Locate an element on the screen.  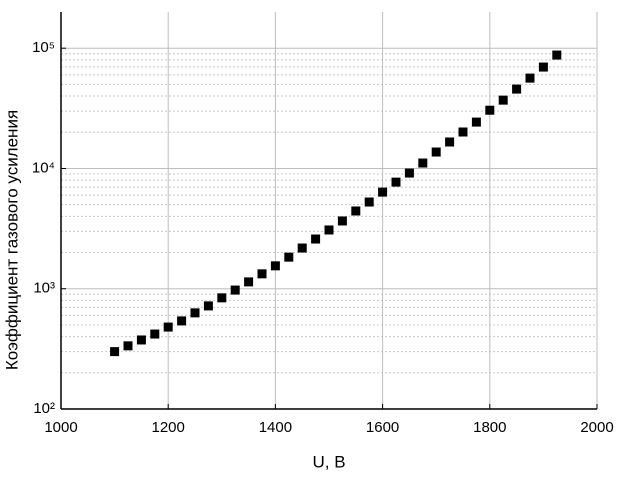
x-tick-label: 1000 is located at coordinates (60, 427).